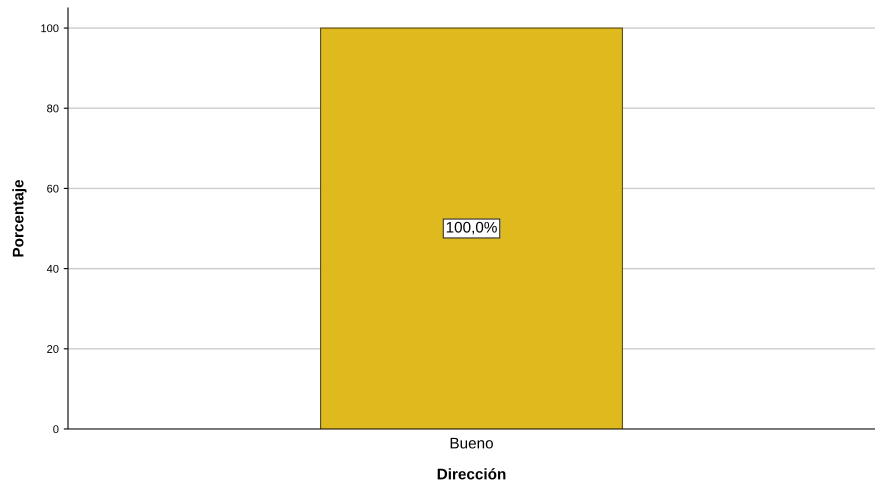 The image size is (875, 496). What do you see at coordinates (50, 28) in the screenshot?
I see `y-tick-label: 100` at bounding box center [50, 28].